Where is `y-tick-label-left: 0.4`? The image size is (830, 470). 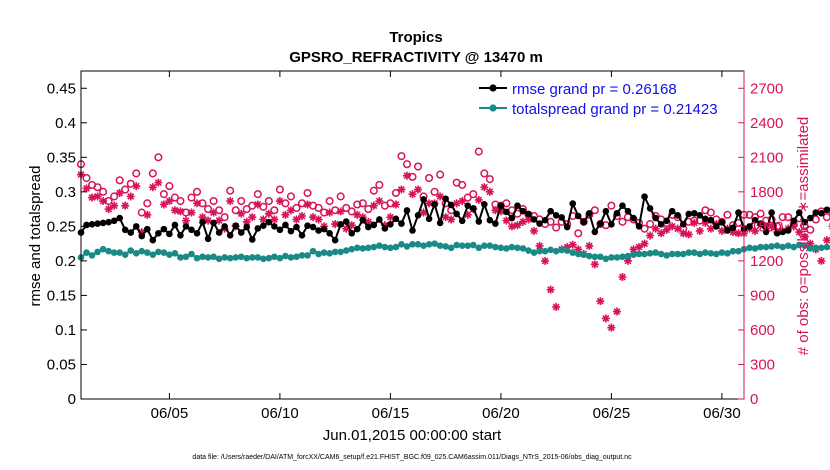
y-tick-label-left: 0.4 is located at coordinates (65, 123).